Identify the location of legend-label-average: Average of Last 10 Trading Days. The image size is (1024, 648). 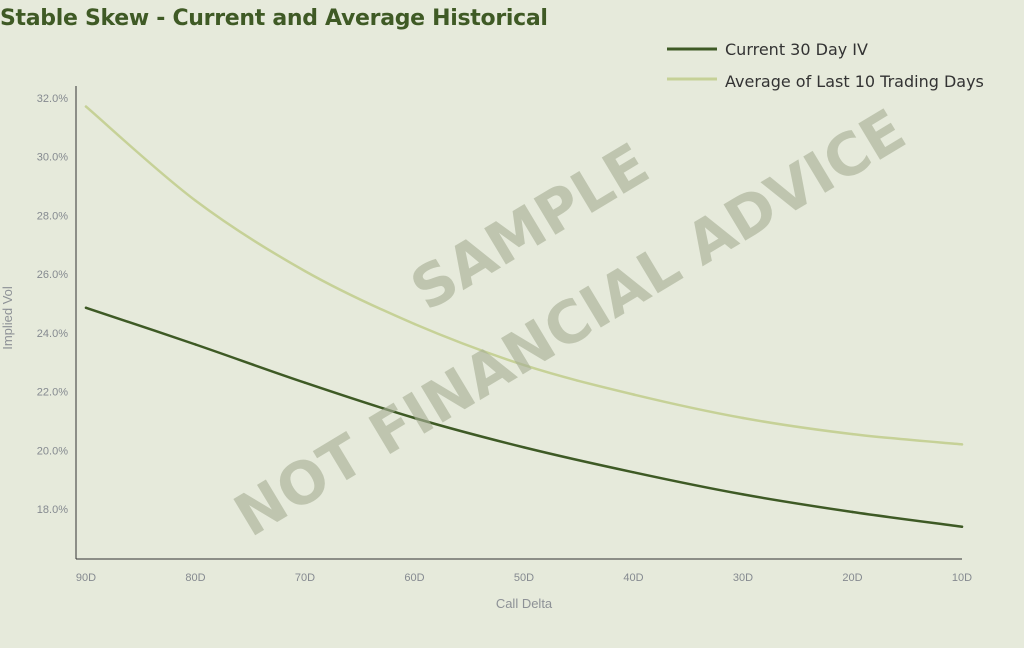
(854, 81).